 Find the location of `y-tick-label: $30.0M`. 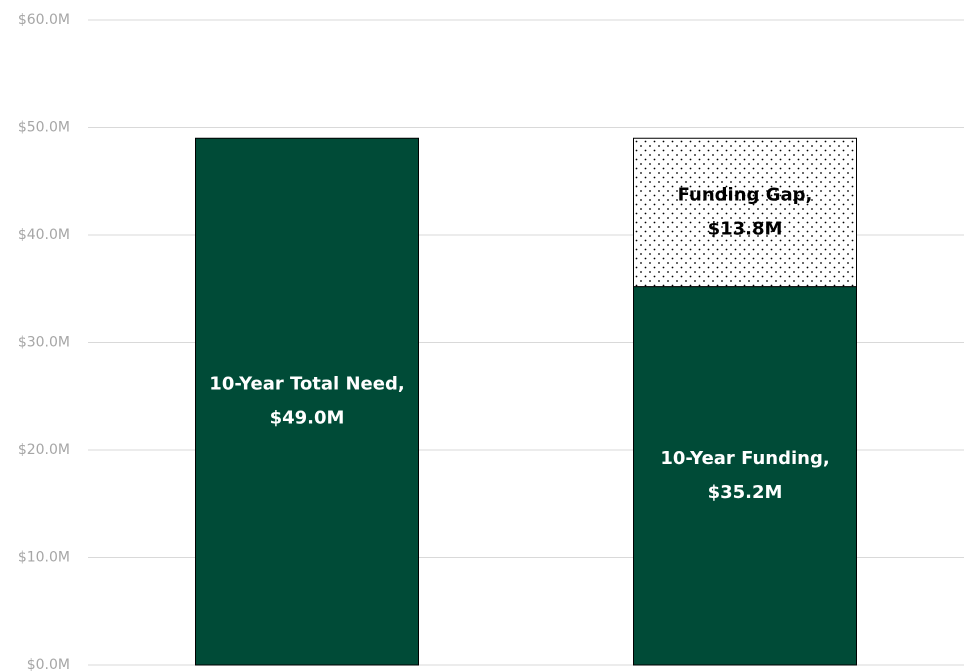

y-tick-label: $30.0M is located at coordinates (44, 343).